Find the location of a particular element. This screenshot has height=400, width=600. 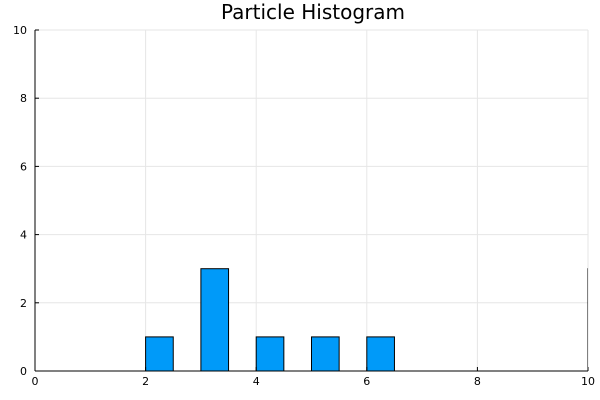

y-tick-label: 4 is located at coordinates (23, 235).